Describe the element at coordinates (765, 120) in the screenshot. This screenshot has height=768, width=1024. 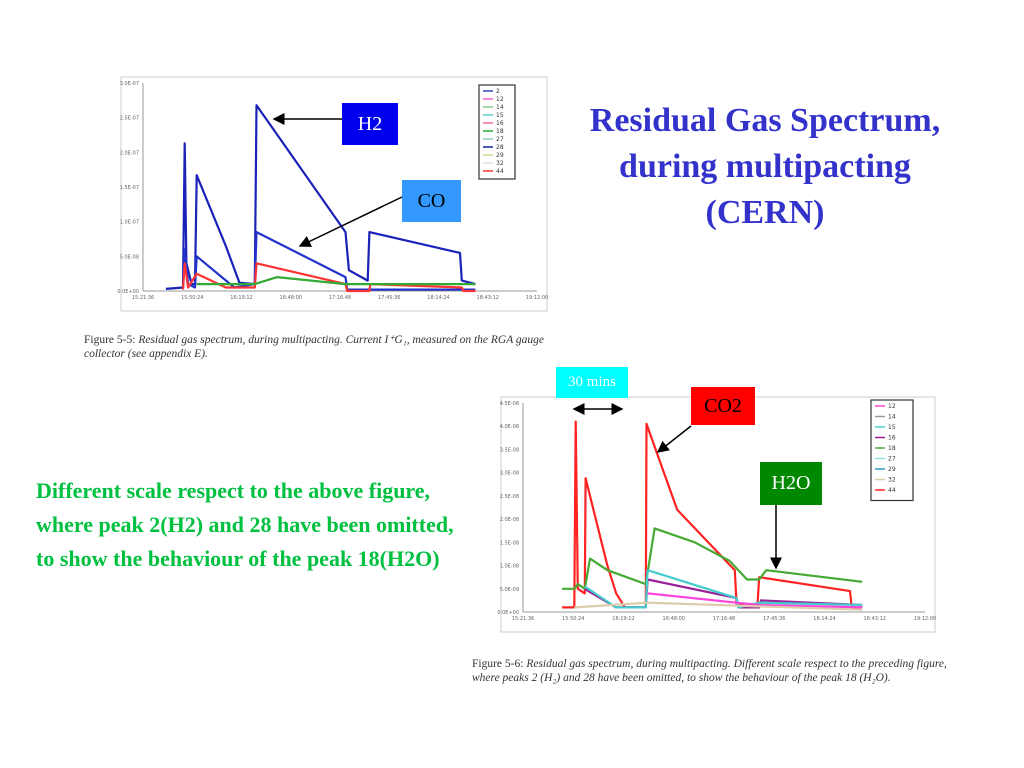
I see `title-line: Residual Gas Spectrum,` at that location.